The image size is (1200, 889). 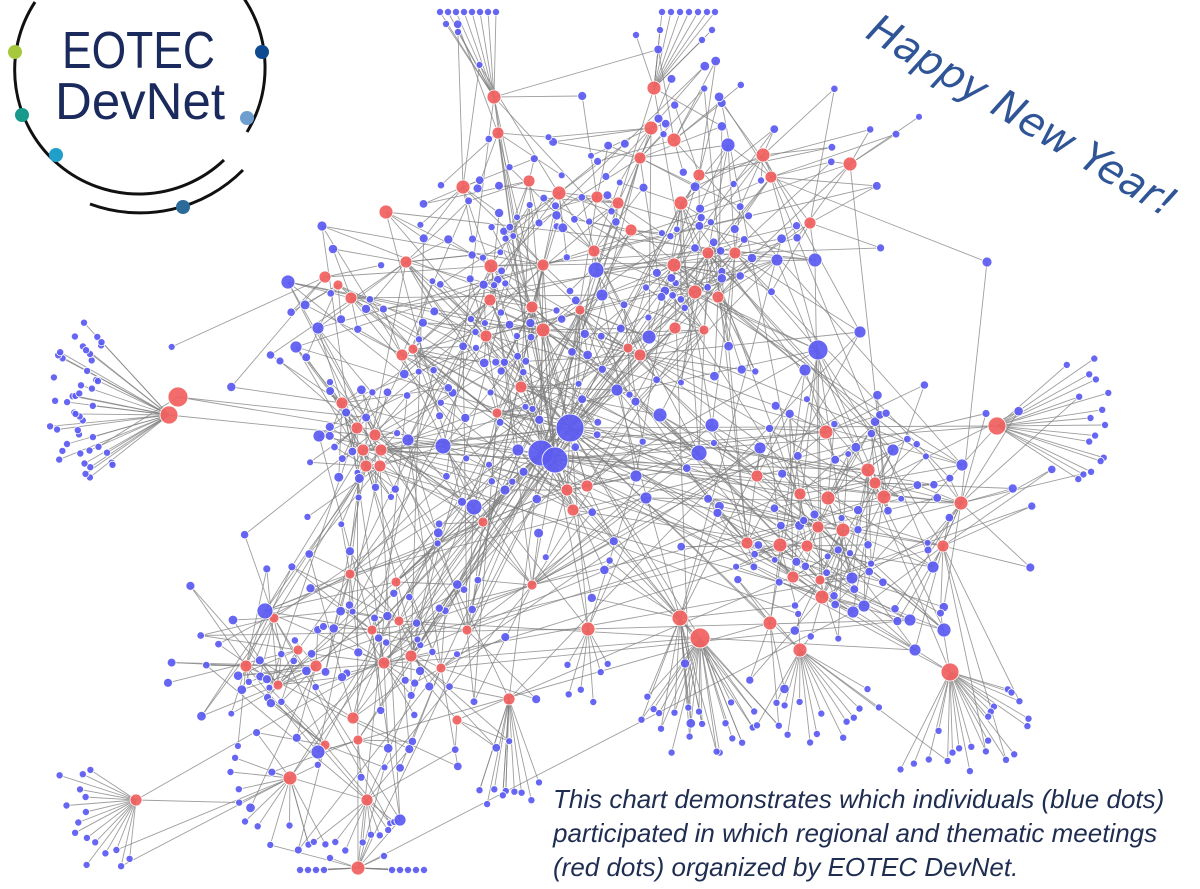 What do you see at coordinates (140, 102) in the screenshot?
I see `logo-text-devnet: DevNet` at bounding box center [140, 102].